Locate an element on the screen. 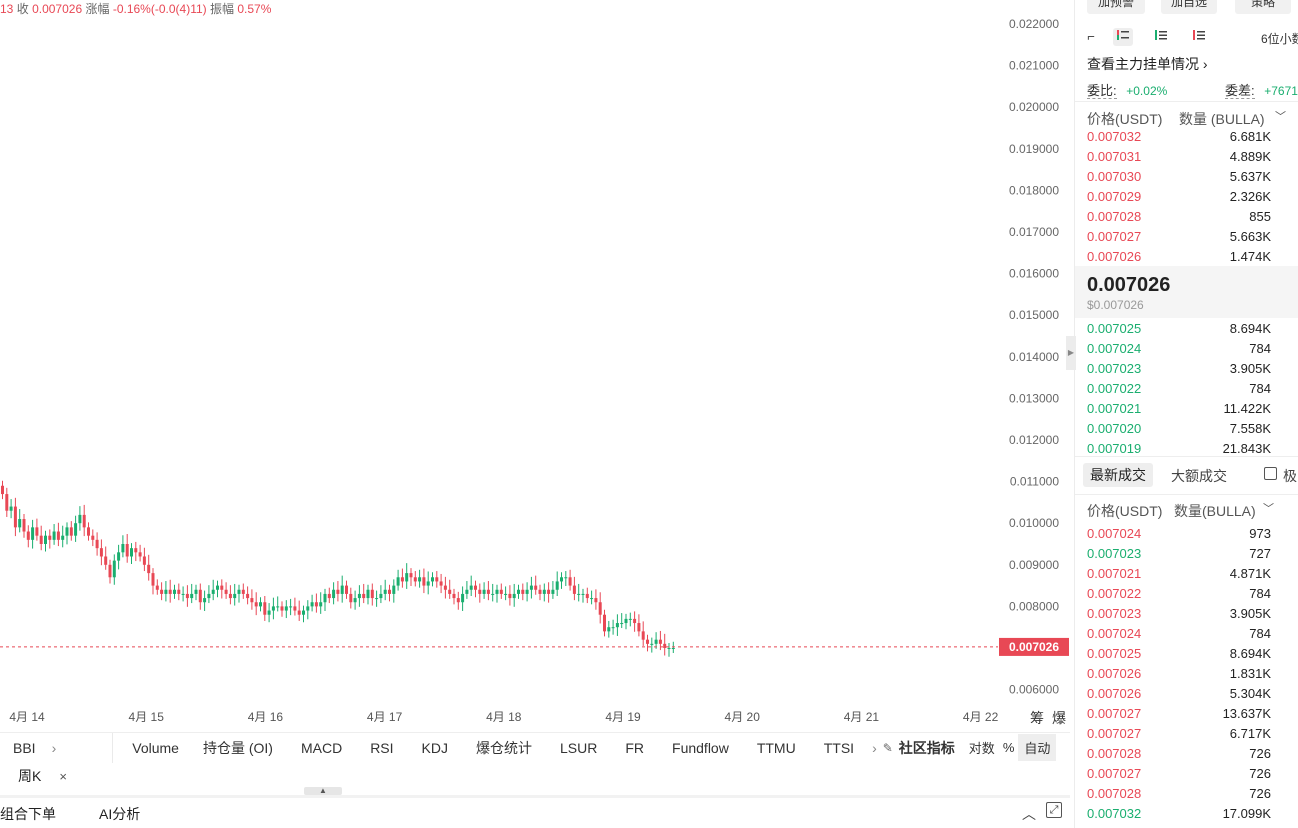  trade-row: 0.007022 784 is located at coordinates (1179, 594).